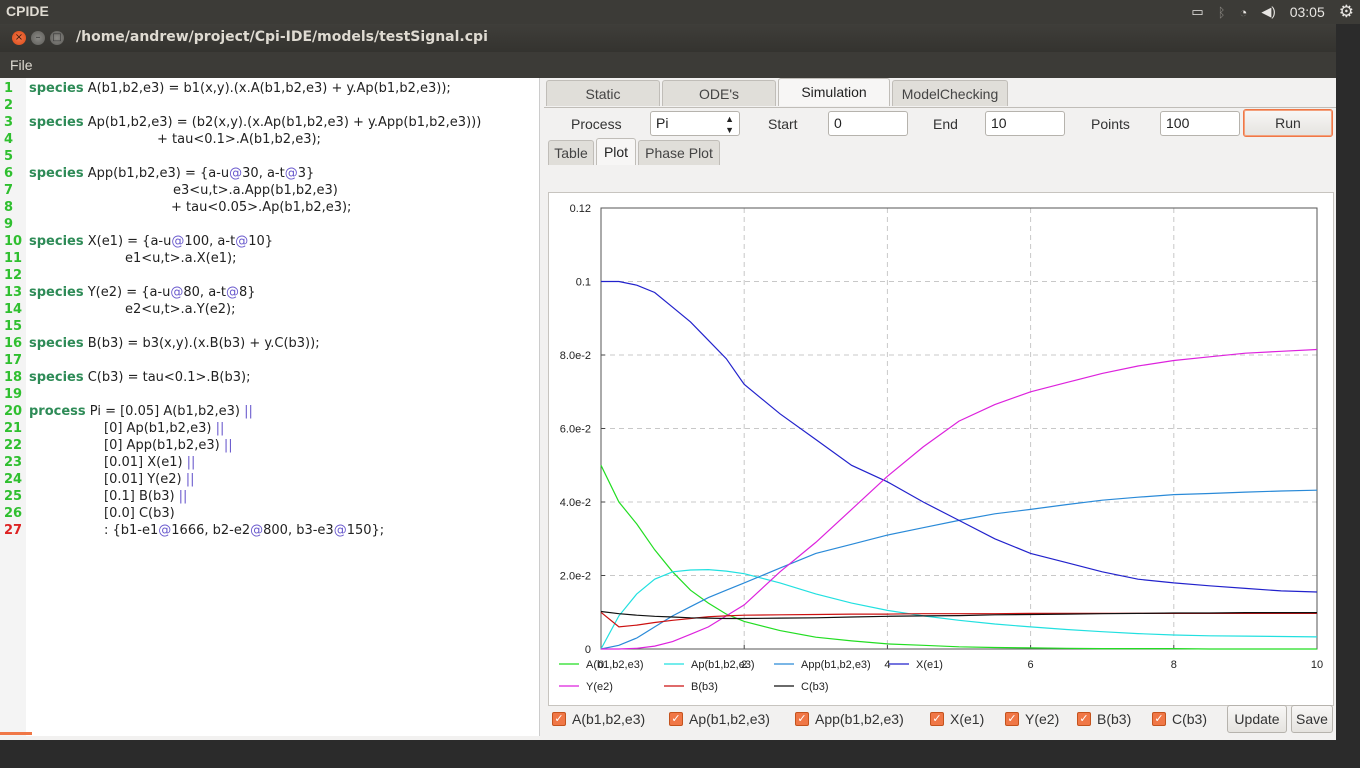  I want to click on checkbox-app: ✓ App(b1,b2,e3), so click(849, 719).